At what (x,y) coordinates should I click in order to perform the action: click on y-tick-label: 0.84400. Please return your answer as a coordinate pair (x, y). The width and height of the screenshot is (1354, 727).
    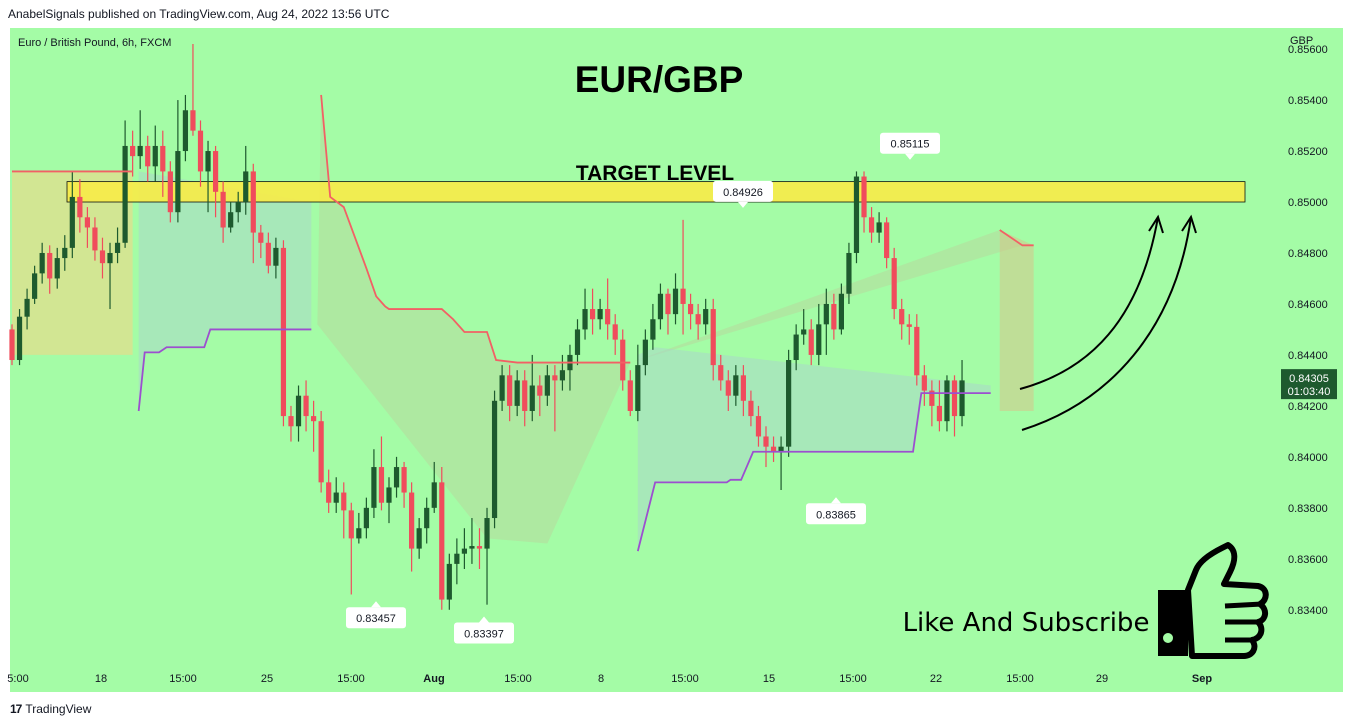
    Looking at the image, I should click on (1308, 356).